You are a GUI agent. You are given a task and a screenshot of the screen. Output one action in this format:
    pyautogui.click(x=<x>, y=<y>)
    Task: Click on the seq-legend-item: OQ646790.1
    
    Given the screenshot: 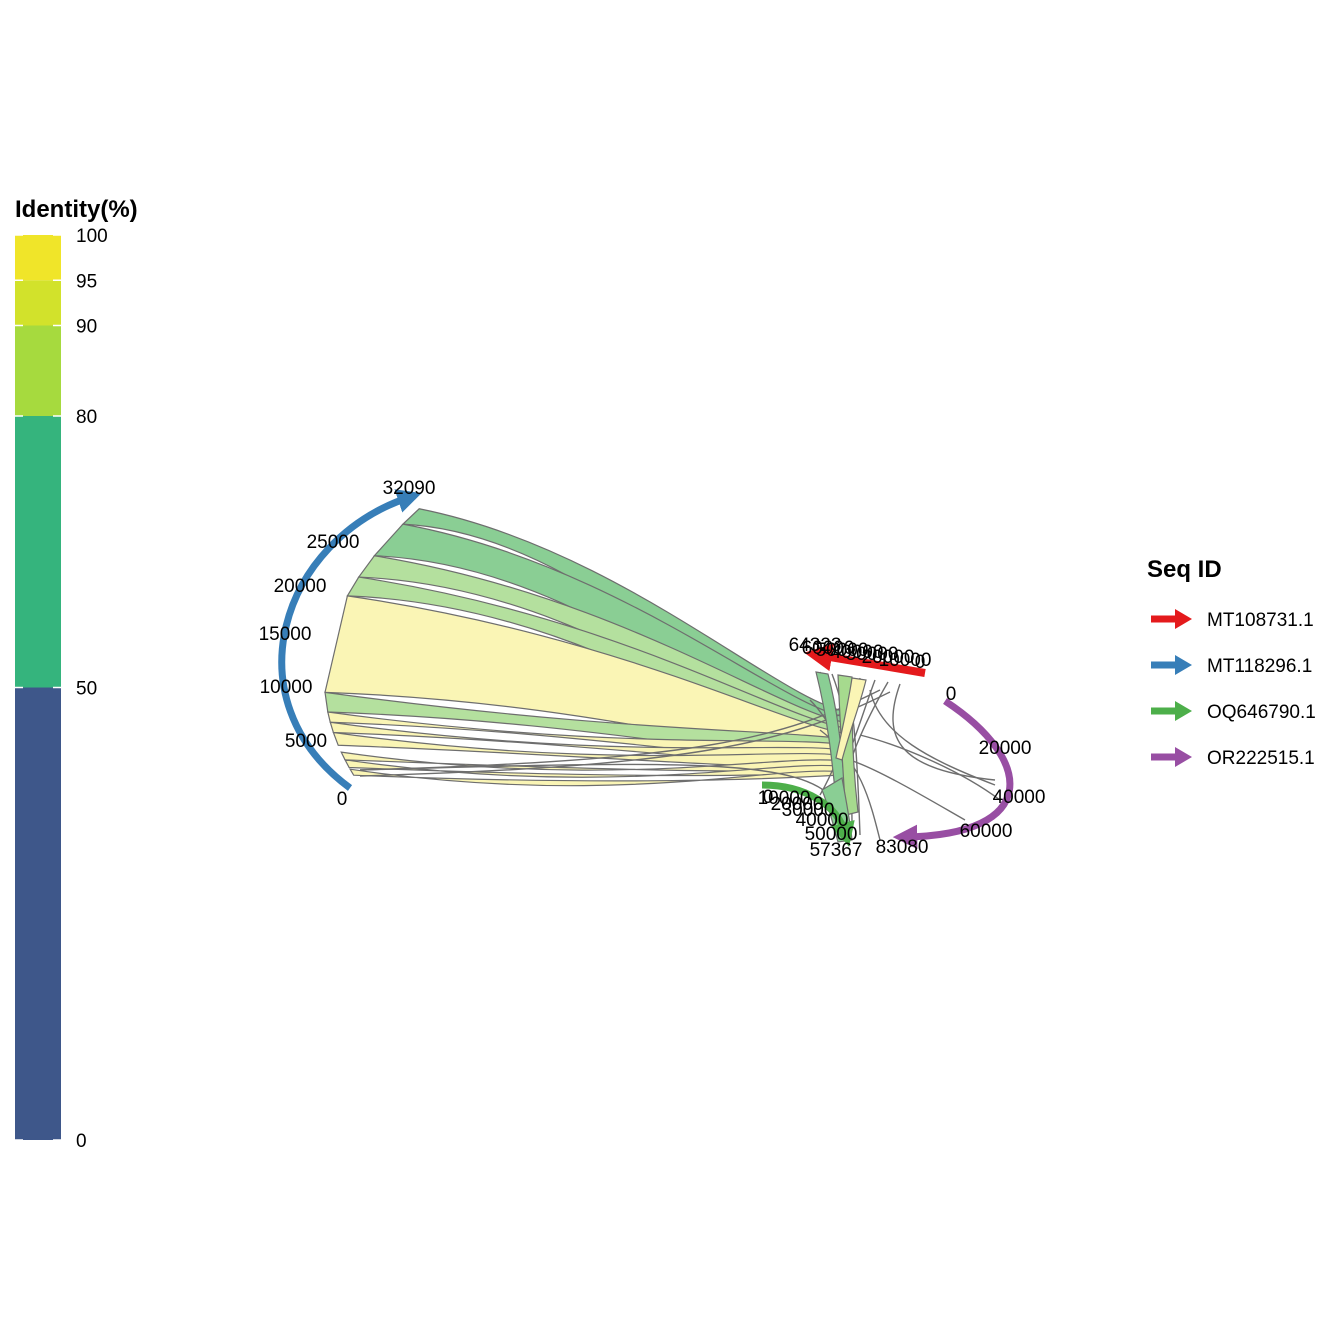 What is the action you would take?
    pyautogui.click(x=1233, y=712)
    